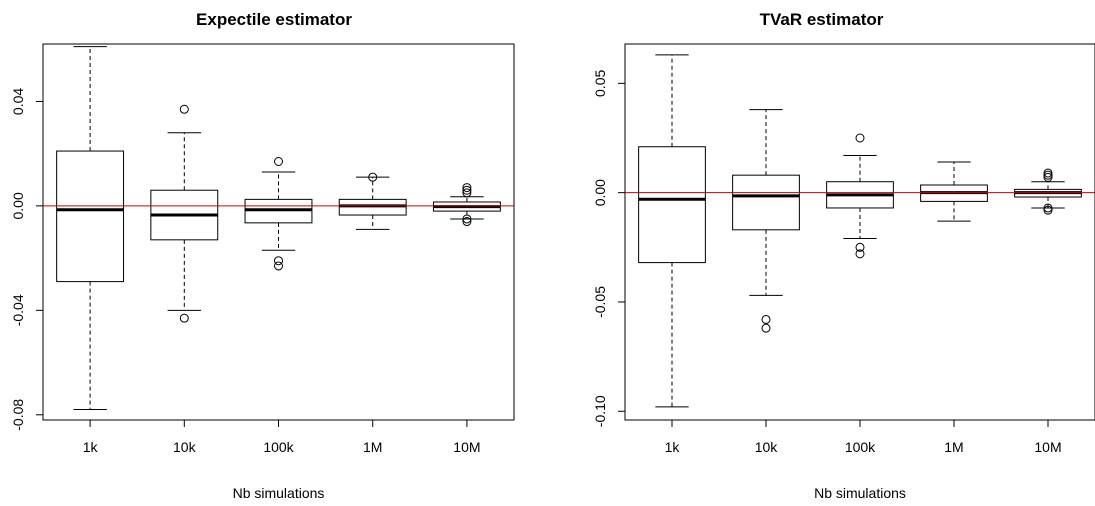 Image resolution: width=1095 pixels, height=506 pixels. What do you see at coordinates (18, 310) in the screenshot?
I see `y-tick-label: -0.04` at bounding box center [18, 310].